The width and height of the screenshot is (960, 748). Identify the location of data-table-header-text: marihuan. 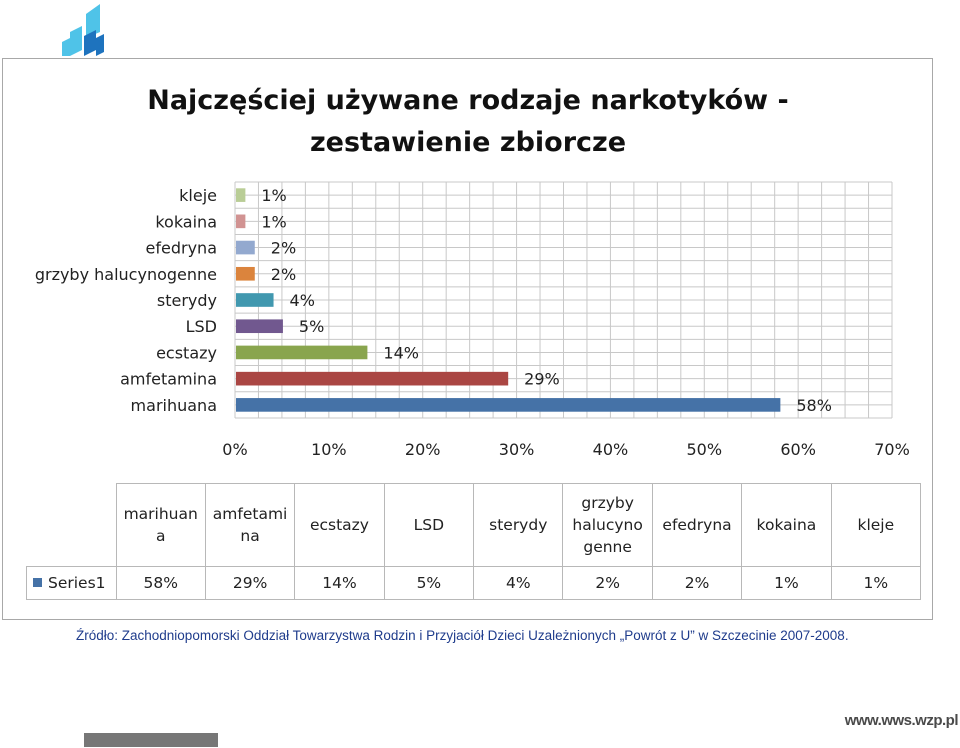
(160, 514).